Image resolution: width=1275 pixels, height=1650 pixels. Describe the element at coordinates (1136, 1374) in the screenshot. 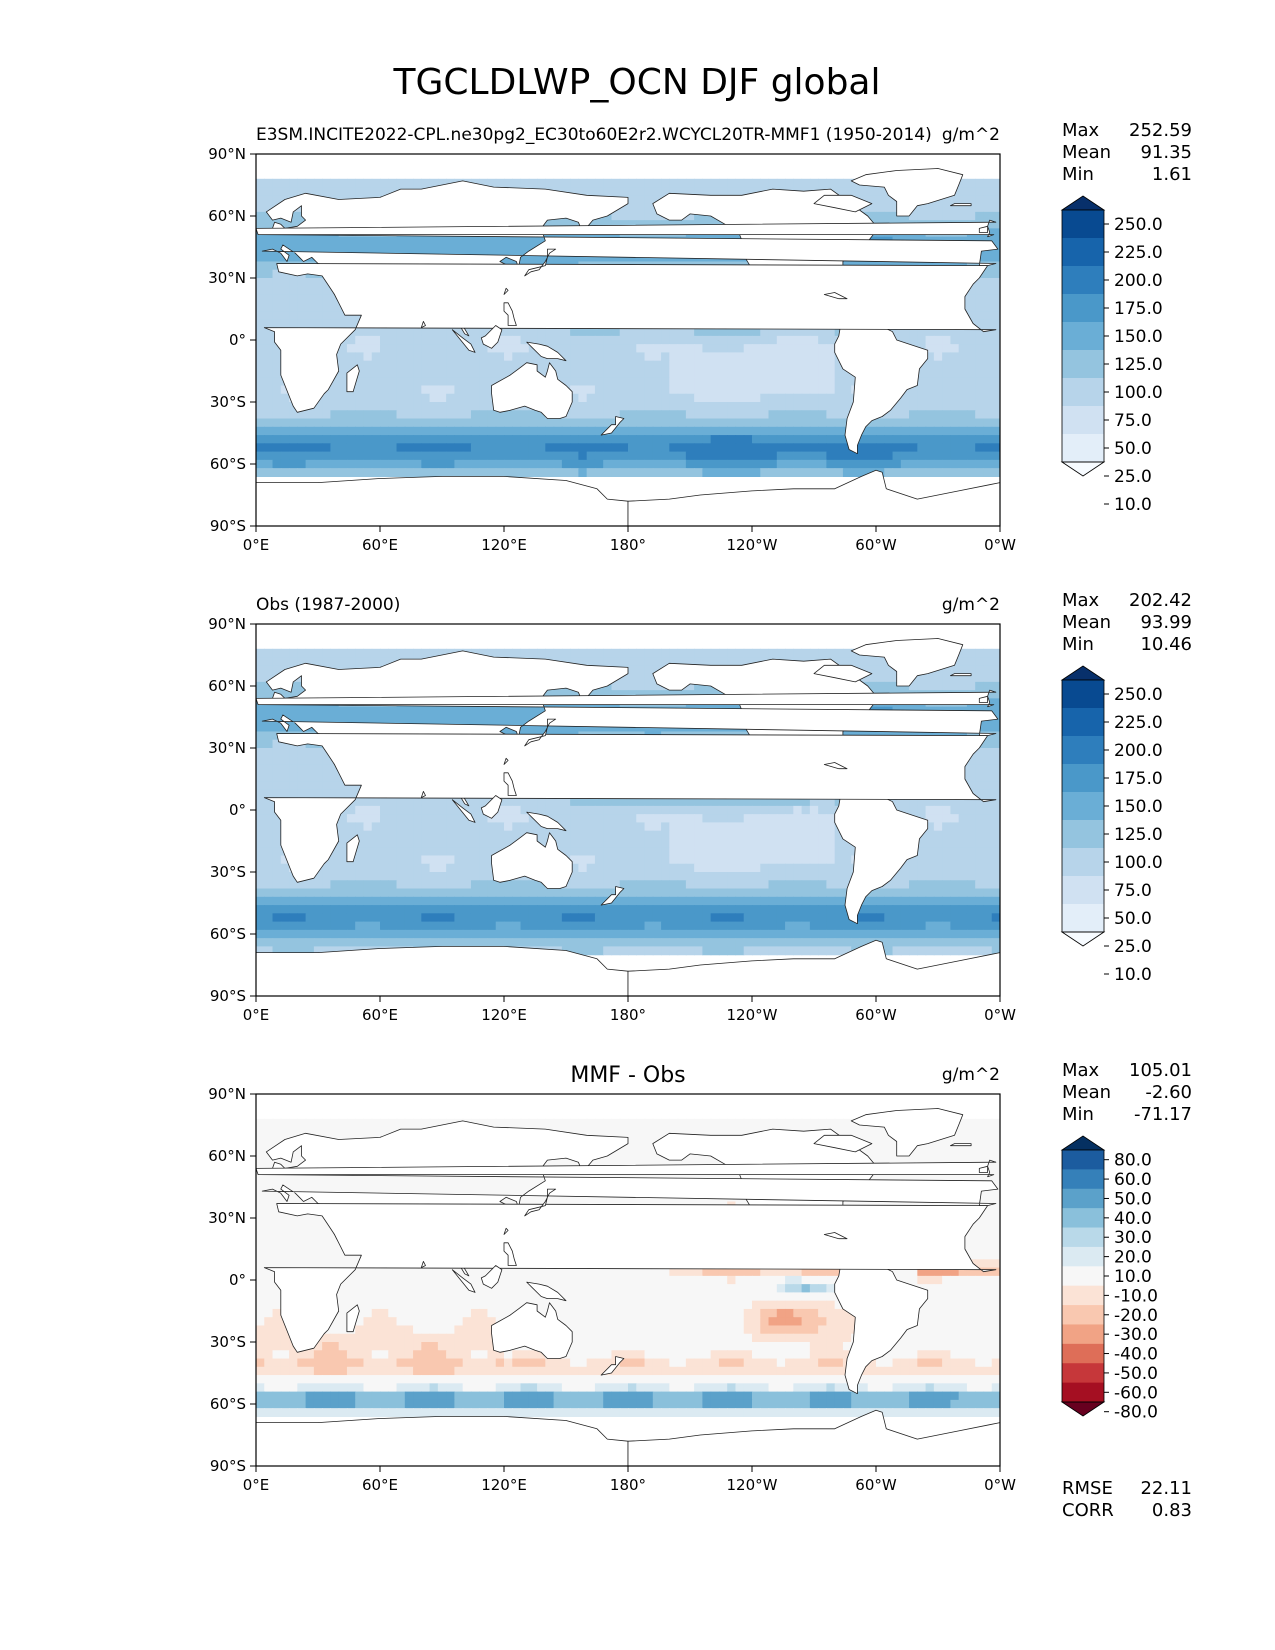

I see `colorbar-tick-label: -50.0` at that location.